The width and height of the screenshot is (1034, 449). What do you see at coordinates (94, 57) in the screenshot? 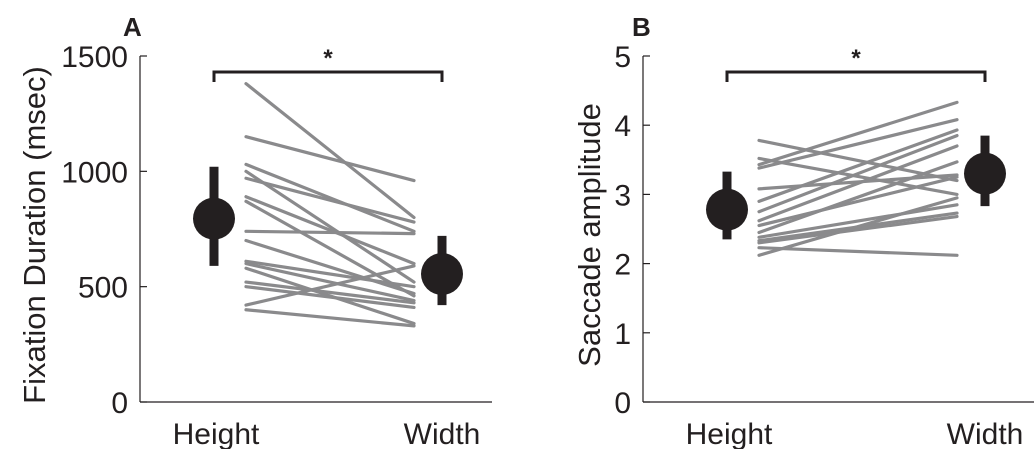
I see `y-tick-label: 1500` at bounding box center [94, 57].